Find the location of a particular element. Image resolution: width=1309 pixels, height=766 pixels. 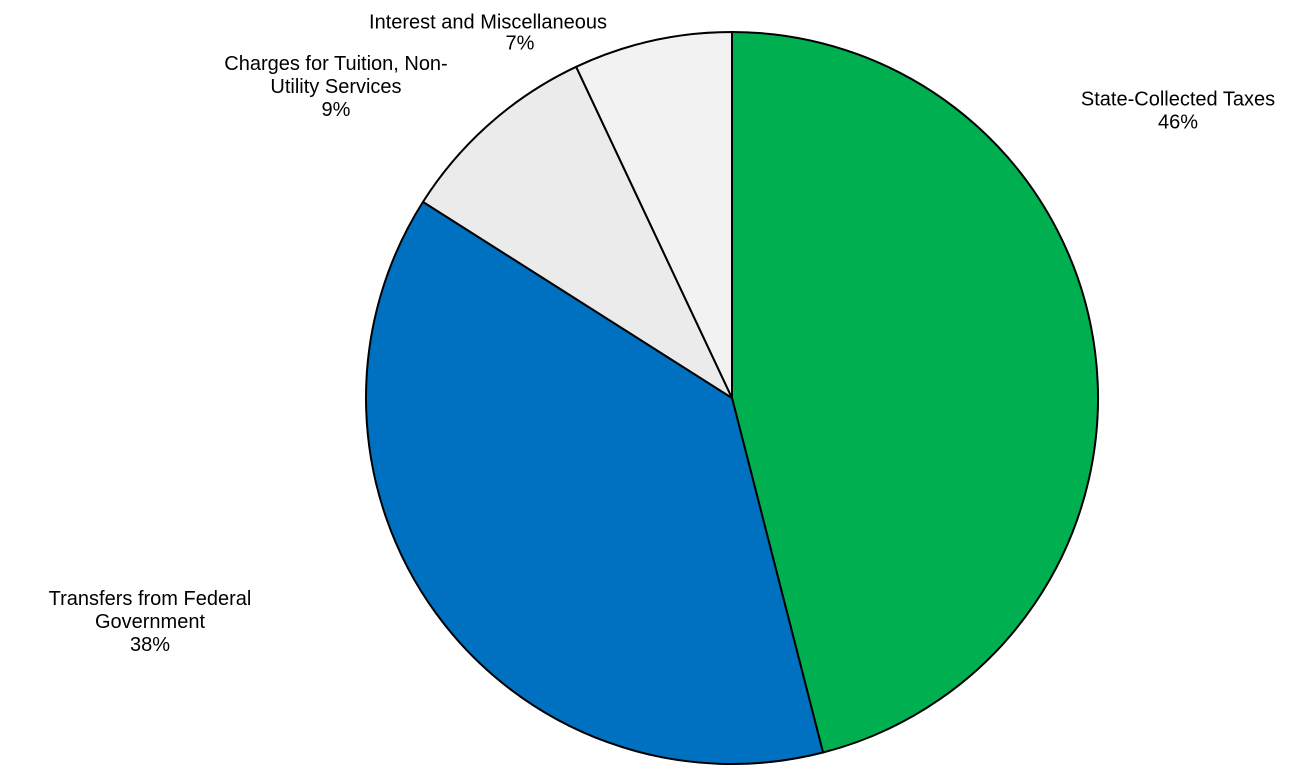

slice-interest-and-miscellaneous is located at coordinates (654, 215).